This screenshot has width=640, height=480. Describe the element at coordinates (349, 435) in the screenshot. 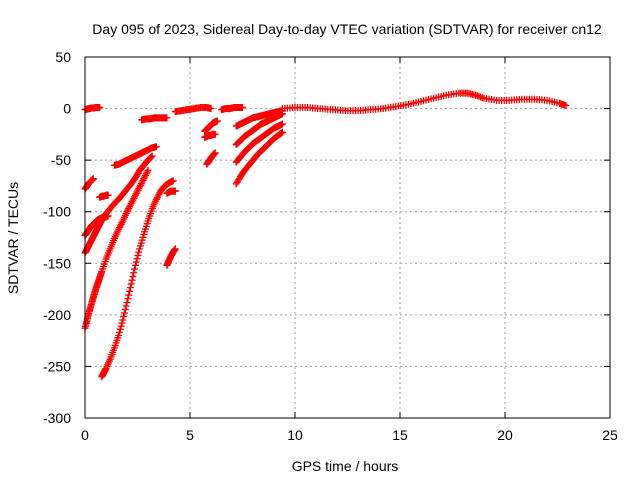

I see `x-tick-labels: 0 5 10 15 20 25` at that location.